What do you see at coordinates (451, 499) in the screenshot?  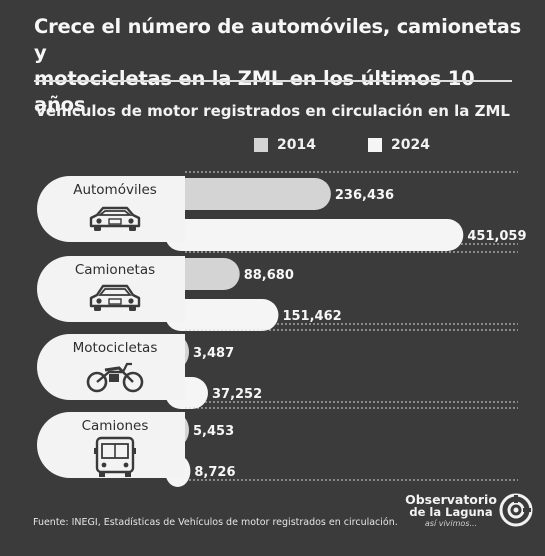 I see `brand-line-1: Observatorio` at bounding box center [451, 499].